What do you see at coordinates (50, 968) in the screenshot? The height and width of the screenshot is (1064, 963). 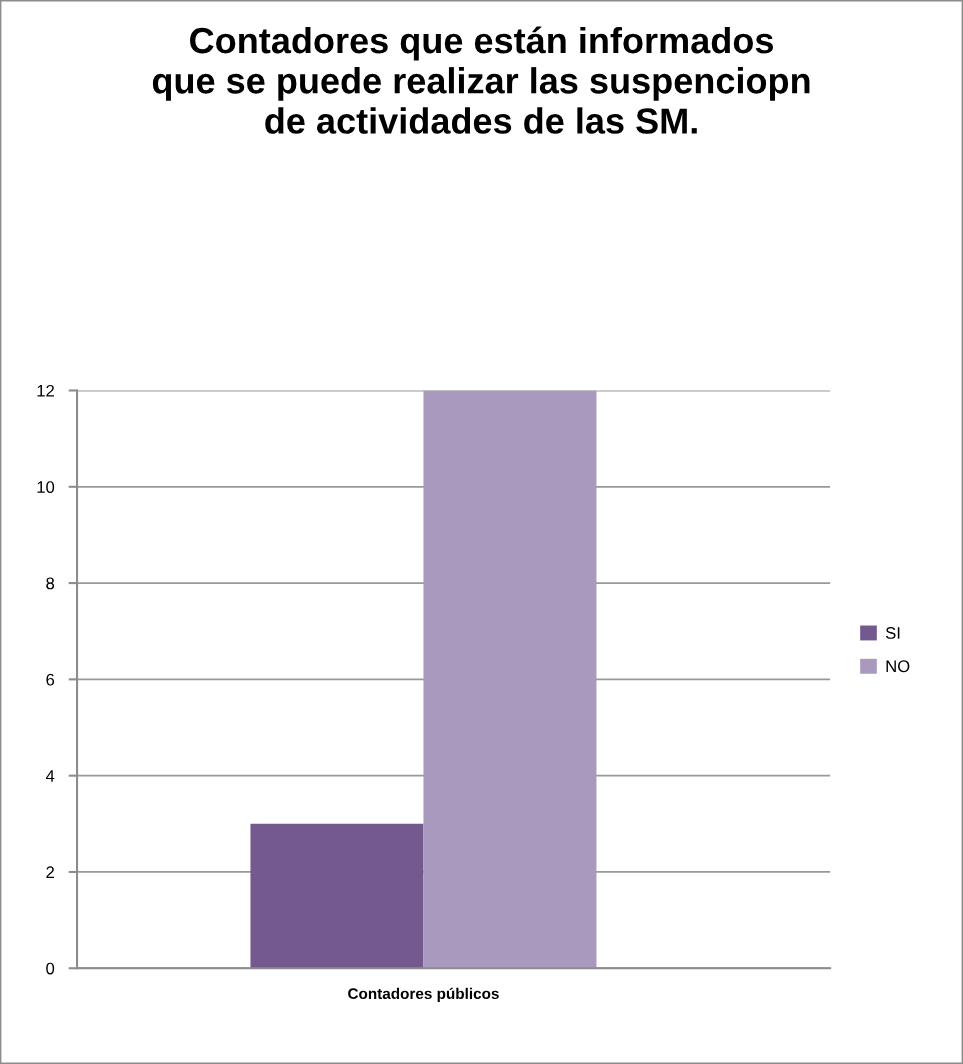 I see `y-tick-label: 0` at bounding box center [50, 968].